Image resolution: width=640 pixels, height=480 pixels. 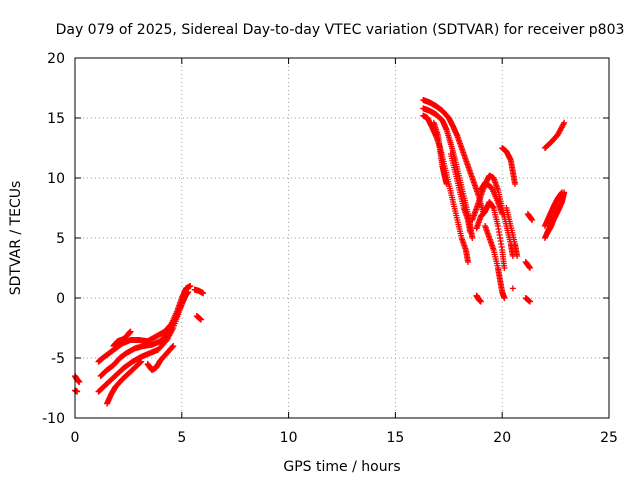 What do you see at coordinates (56, 179) in the screenshot?
I see `y-tick-label: 10` at bounding box center [56, 179].